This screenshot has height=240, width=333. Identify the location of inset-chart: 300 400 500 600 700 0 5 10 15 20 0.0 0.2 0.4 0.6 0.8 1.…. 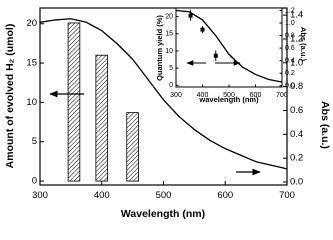
(230, 52).